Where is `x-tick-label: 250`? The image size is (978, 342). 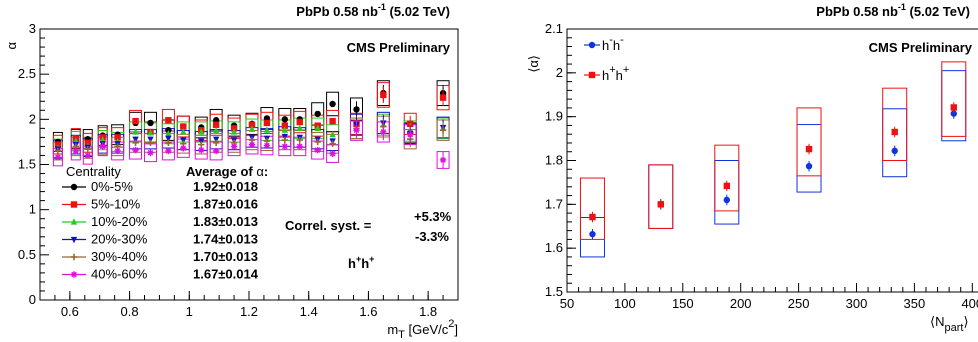 x-tick-label: 250 is located at coordinates (799, 303).